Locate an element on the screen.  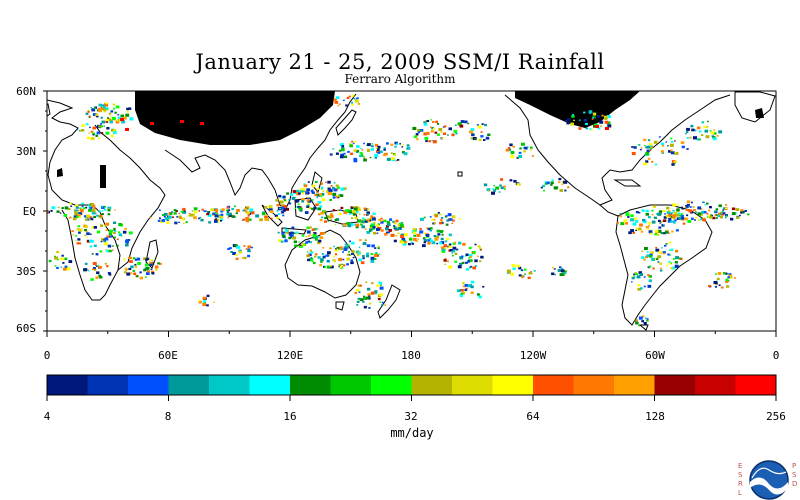
coast-north-america is located at coordinates (617, 150).